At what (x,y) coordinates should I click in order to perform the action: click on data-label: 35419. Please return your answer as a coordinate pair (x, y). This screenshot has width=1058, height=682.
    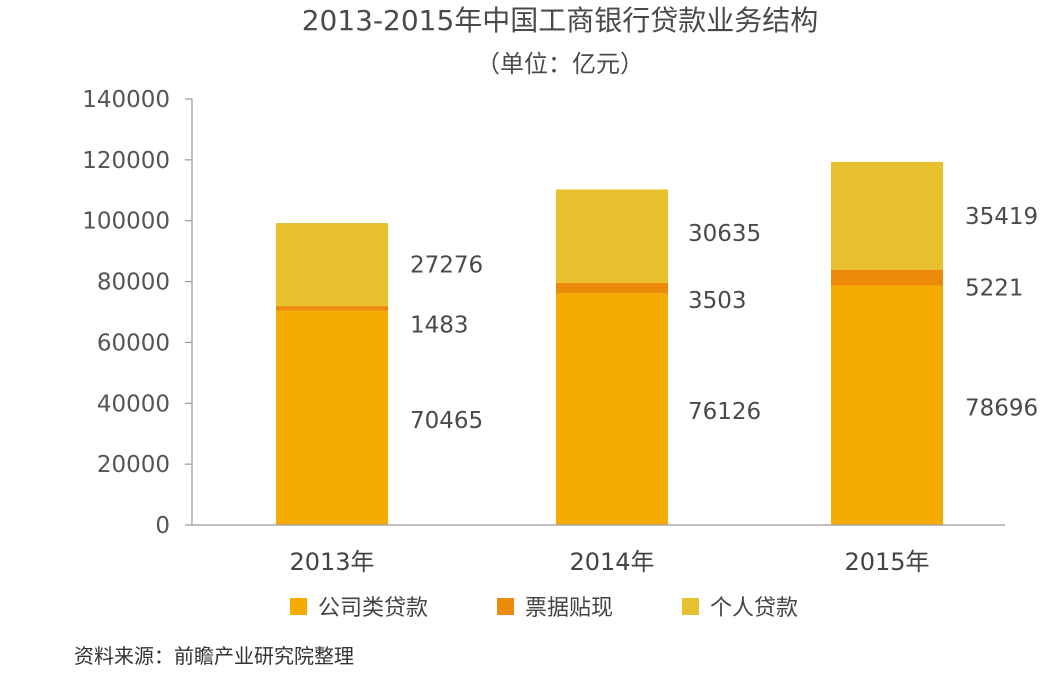
    Looking at the image, I should click on (1001, 217).